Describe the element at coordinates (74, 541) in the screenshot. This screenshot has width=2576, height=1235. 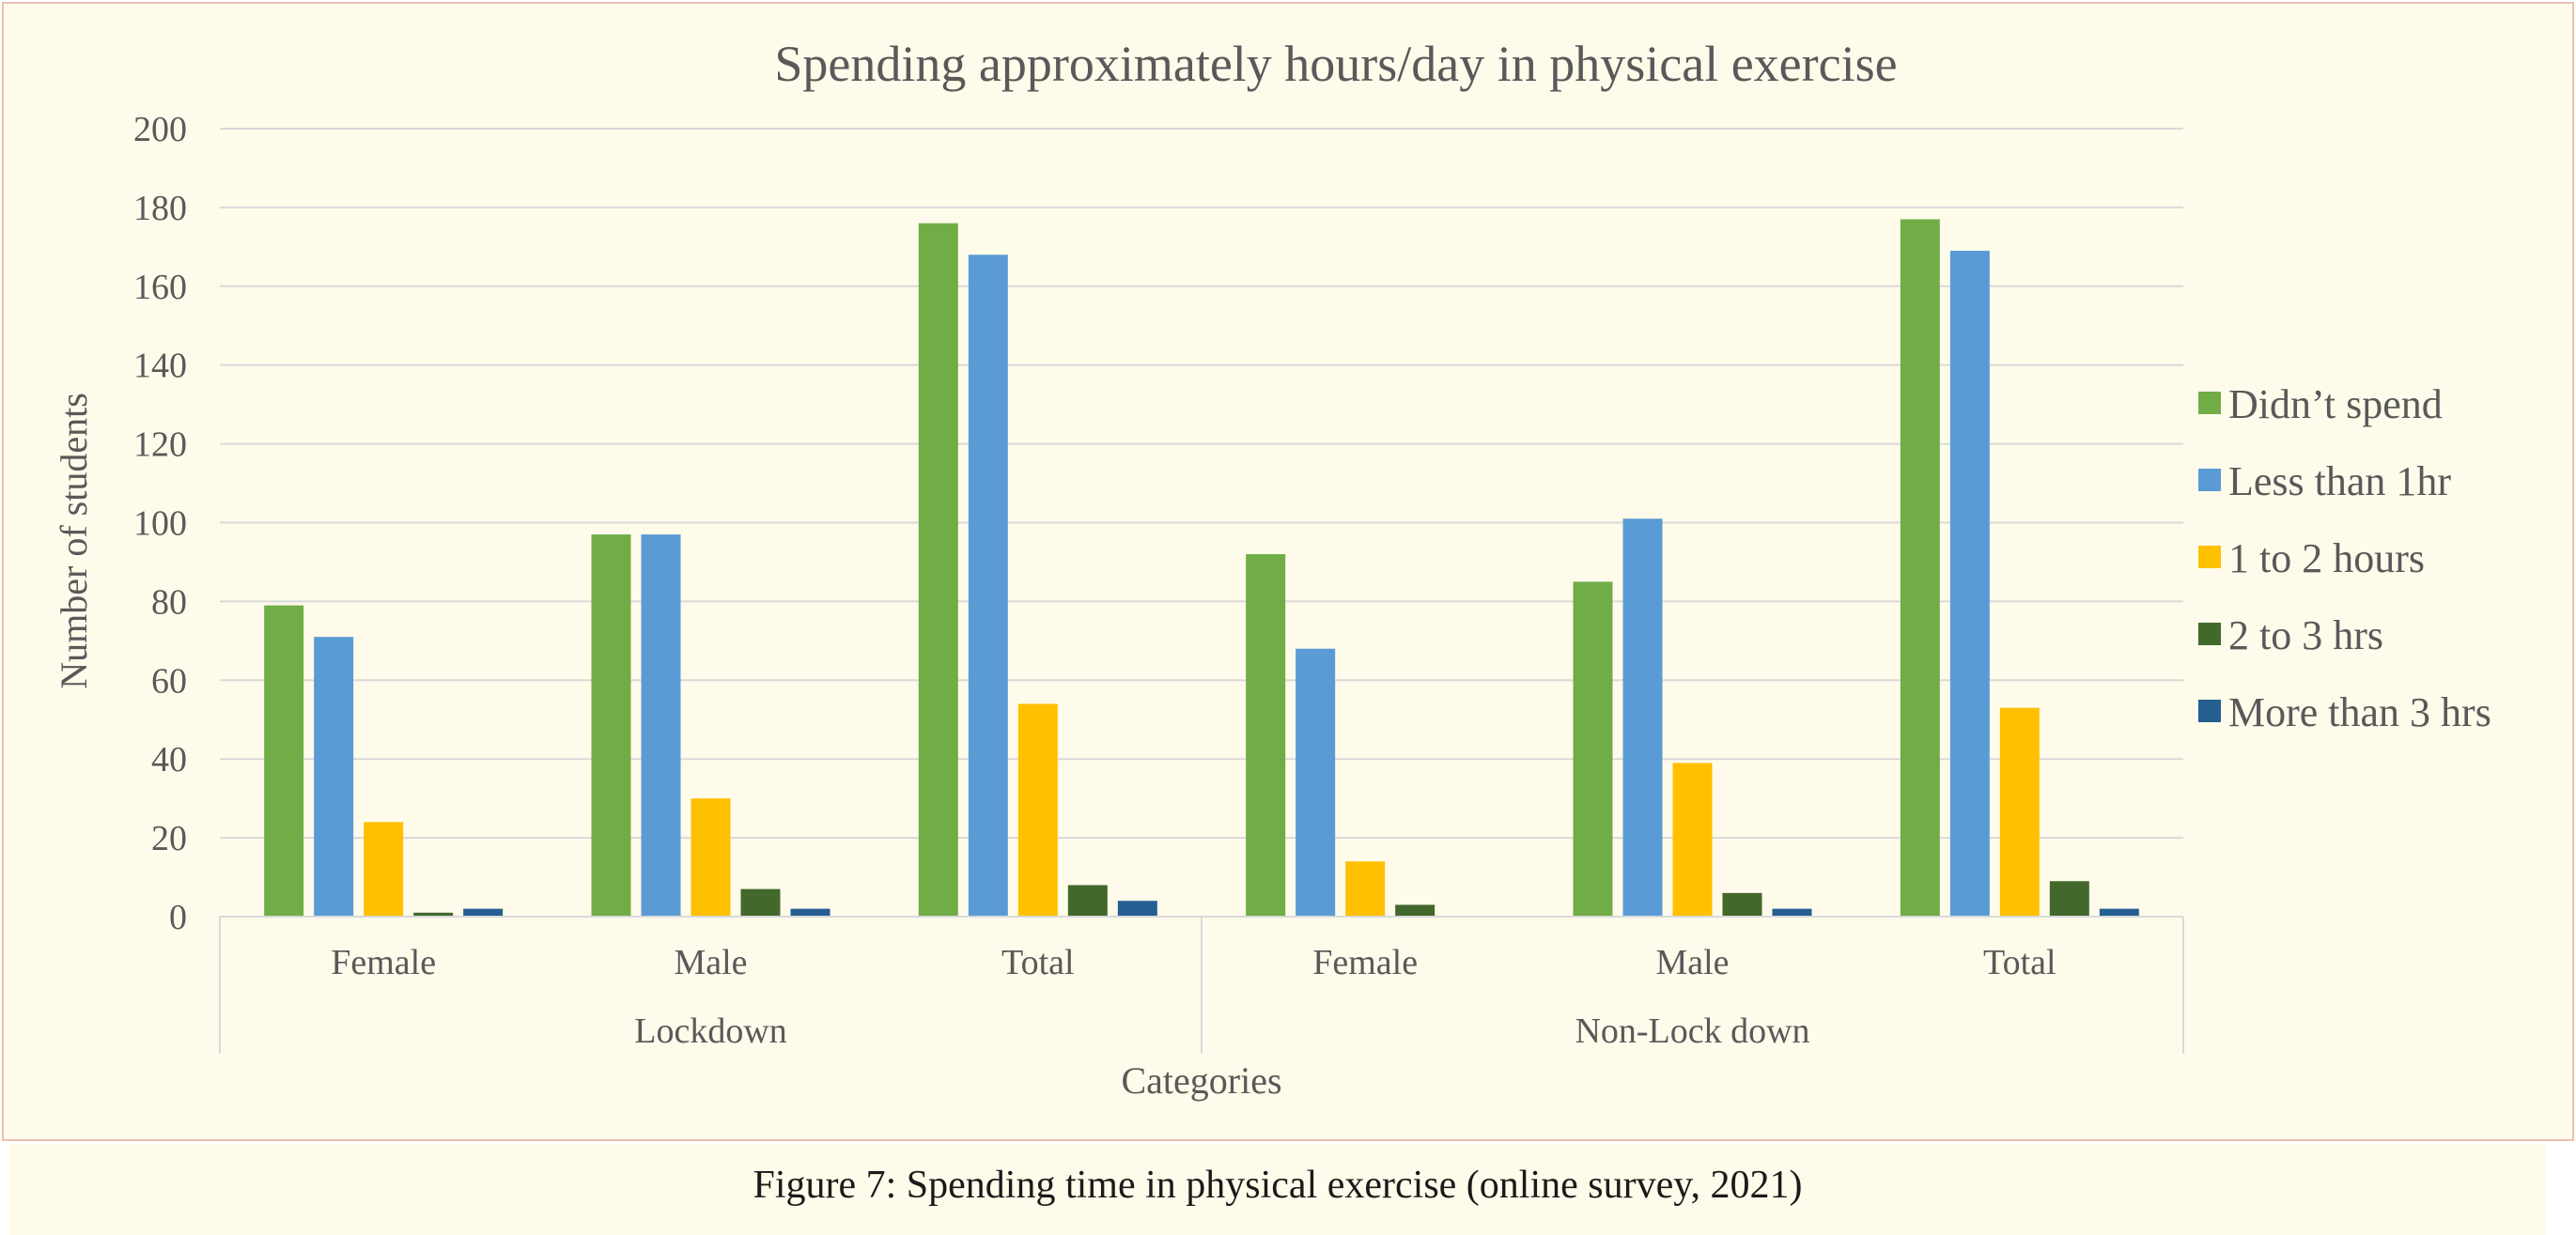
I see `y-axis-label: Number of students` at that location.